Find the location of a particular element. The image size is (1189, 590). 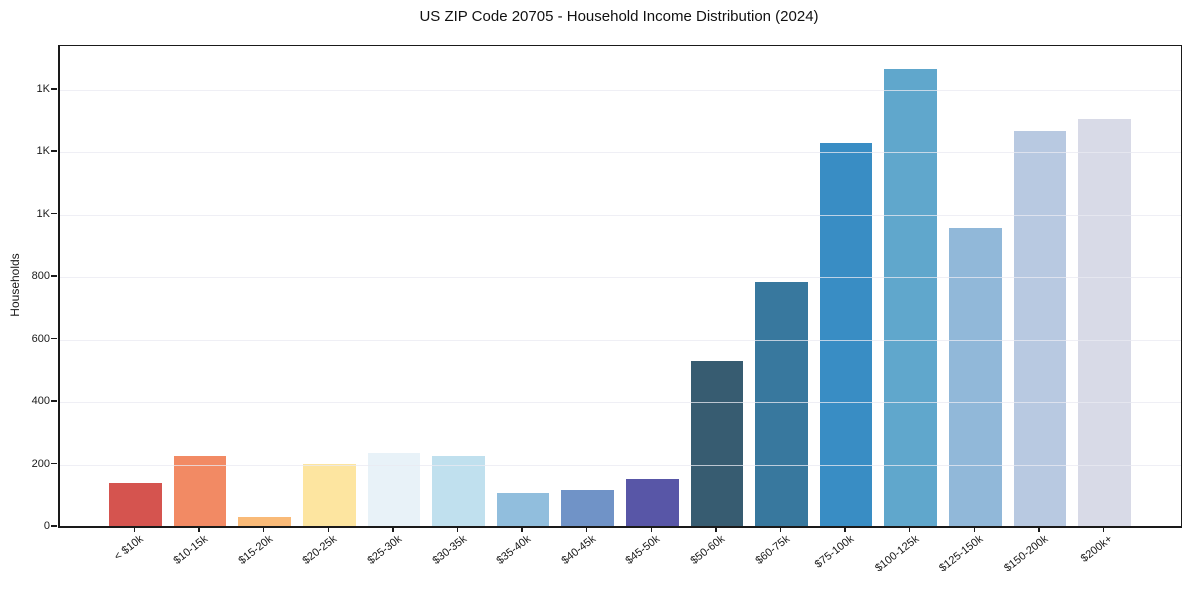

x-axis-spine is located at coordinates (620, 527).